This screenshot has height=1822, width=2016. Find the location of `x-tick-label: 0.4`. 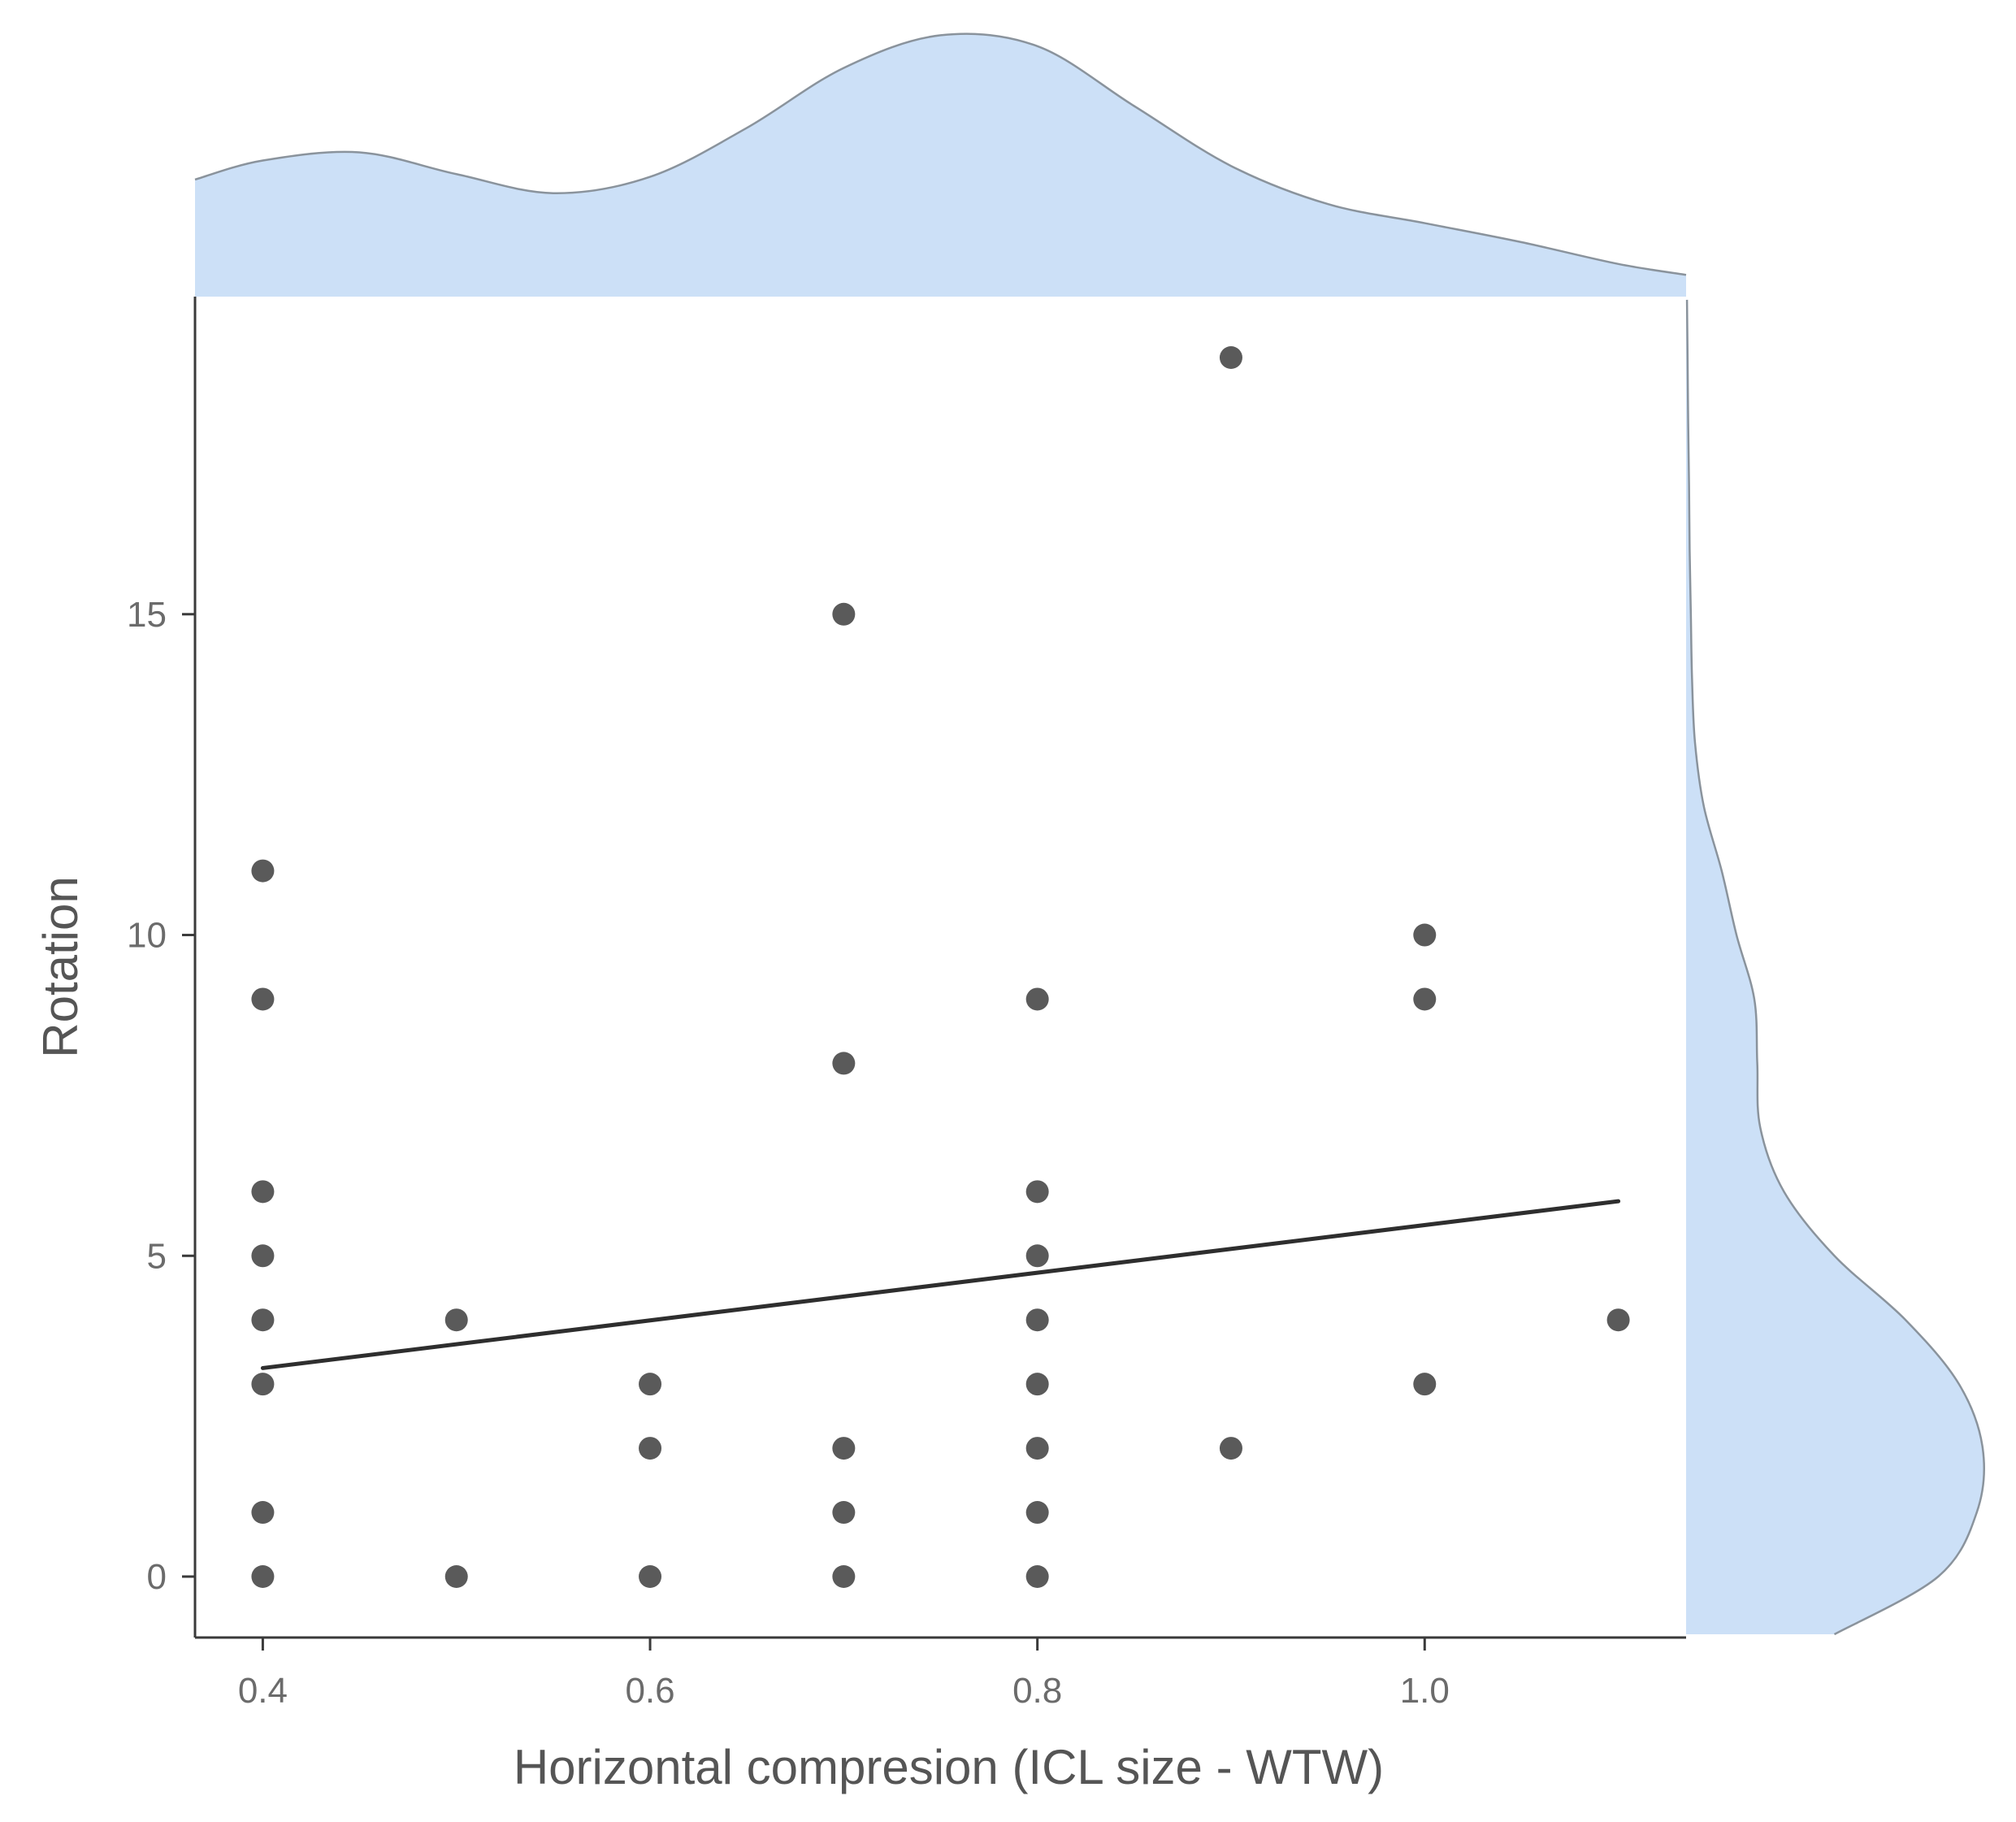

x-tick-label: 0.4 is located at coordinates (263, 1691).